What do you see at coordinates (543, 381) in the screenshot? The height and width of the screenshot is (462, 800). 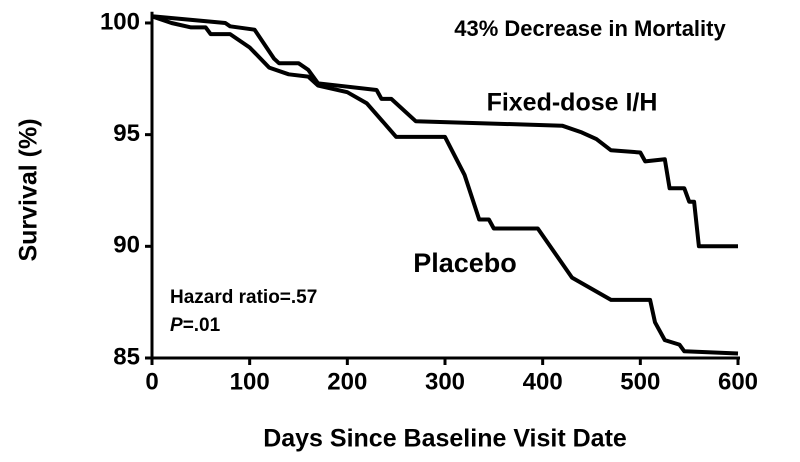 I see `x-tick-label: 400` at bounding box center [543, 381].